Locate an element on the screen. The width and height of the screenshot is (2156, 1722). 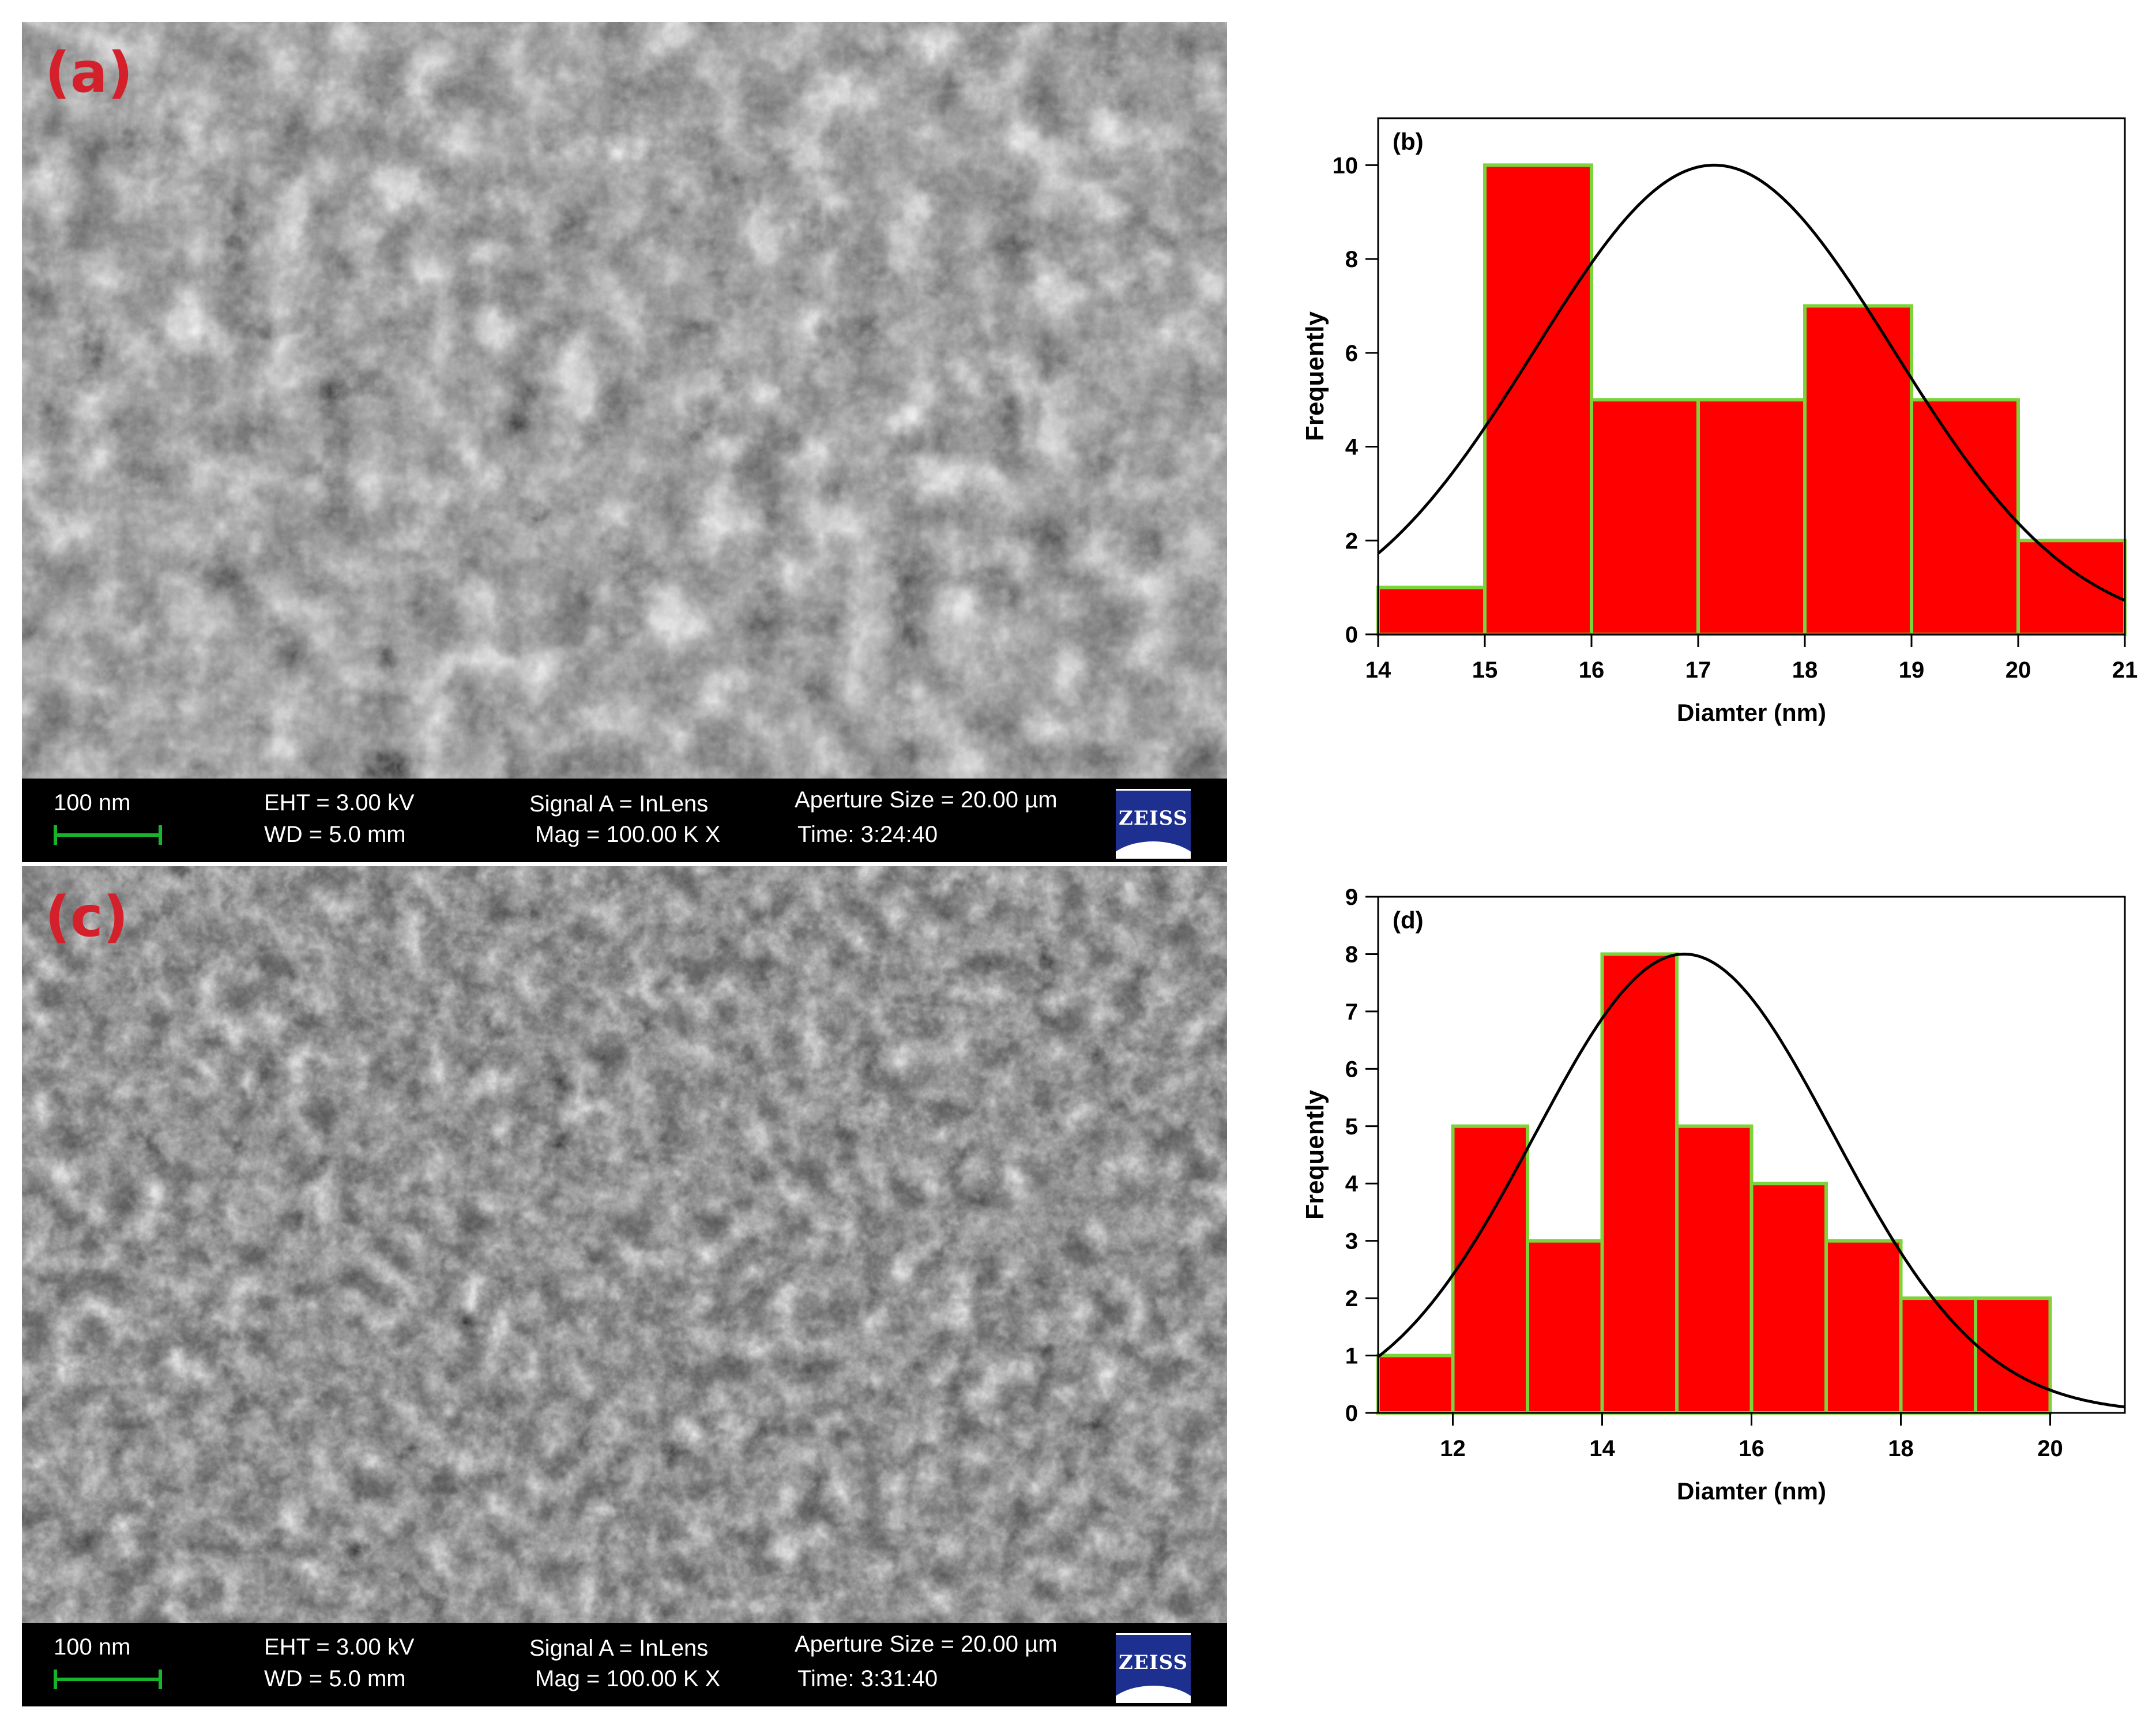
x-tick-label: 15 is located at coordinates (1485, 670).